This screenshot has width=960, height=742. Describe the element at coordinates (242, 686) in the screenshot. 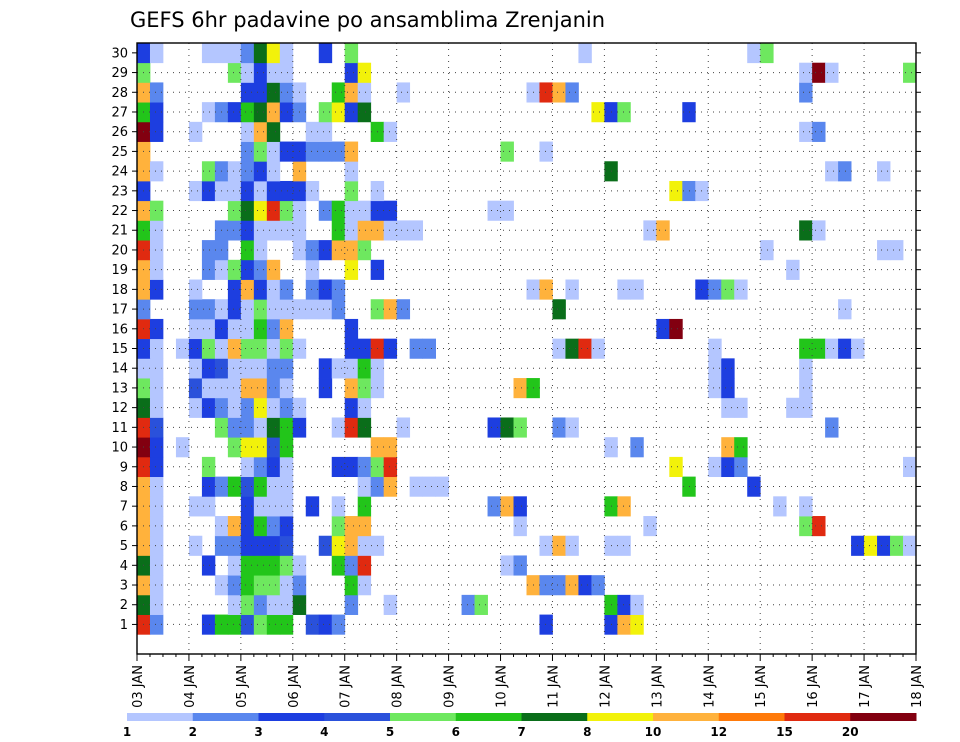

I see `x-tick-label: 05 JAN` at that location.